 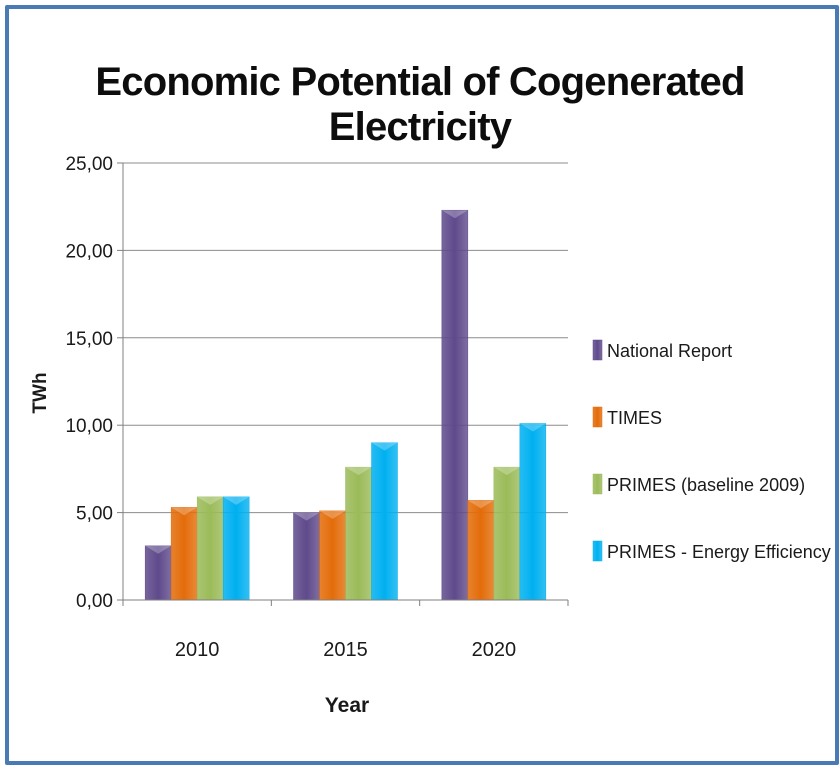 I want to click on x-axis-title: Year, so click(x=347, y=705).